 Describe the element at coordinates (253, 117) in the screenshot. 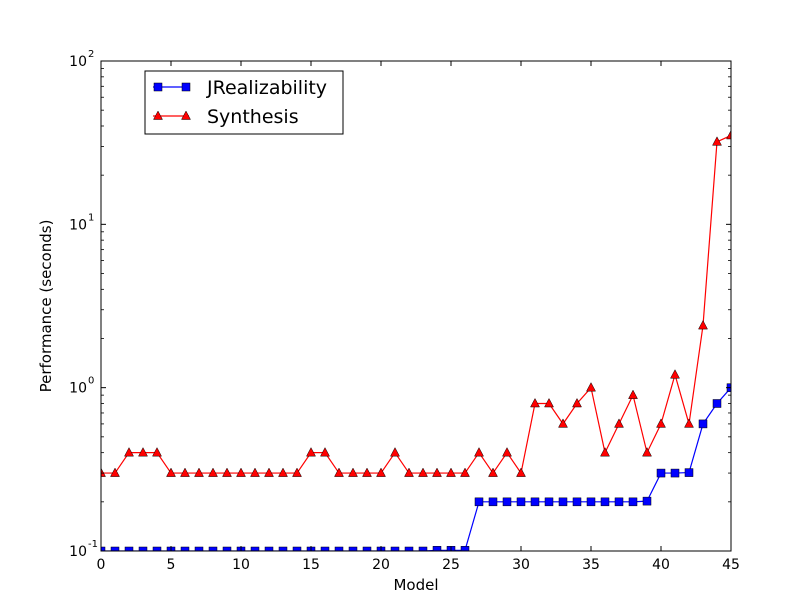

I see `legend-label: Synthesis` at that location.